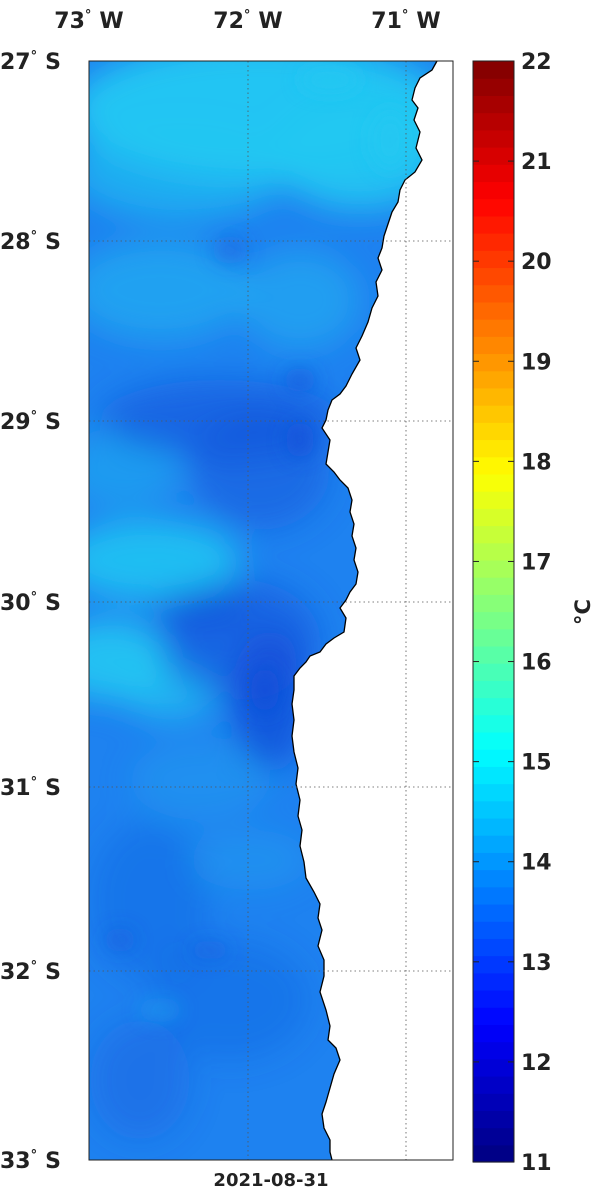 This screenshot has width=593, height=1188. What do you see at coordinates (536, 1063) in the screenshot?
I see `colorbar-tick-label: 12` at bounding box center [536, 1063].